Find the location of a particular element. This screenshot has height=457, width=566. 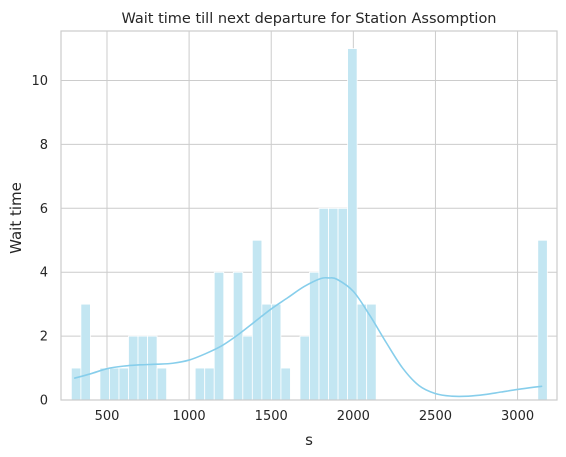

x-tick-label: 1500 is located at coordinates (271, 416).